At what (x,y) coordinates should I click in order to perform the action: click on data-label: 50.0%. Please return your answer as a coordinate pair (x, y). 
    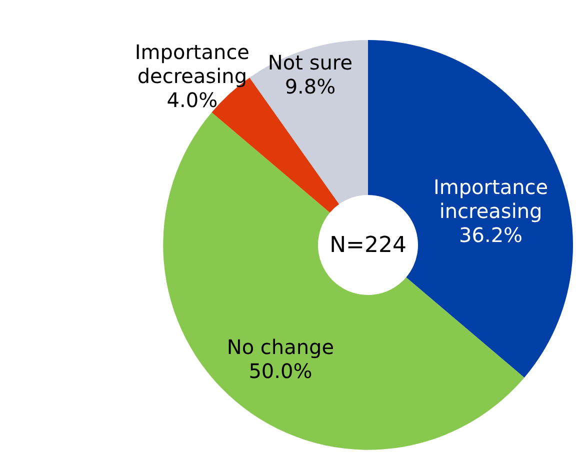
    Looking at the image, I should click on (280, 371).